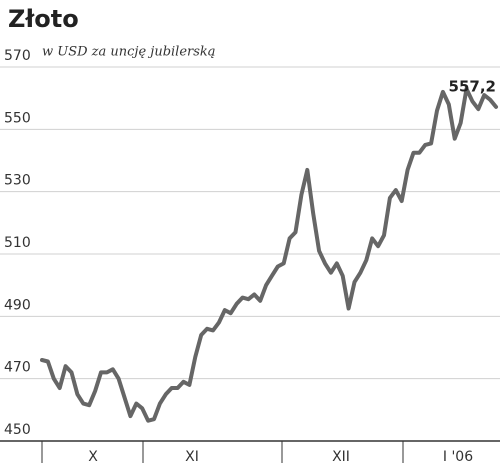  I want to click on y-tick-label: 470, so click(17, 368).